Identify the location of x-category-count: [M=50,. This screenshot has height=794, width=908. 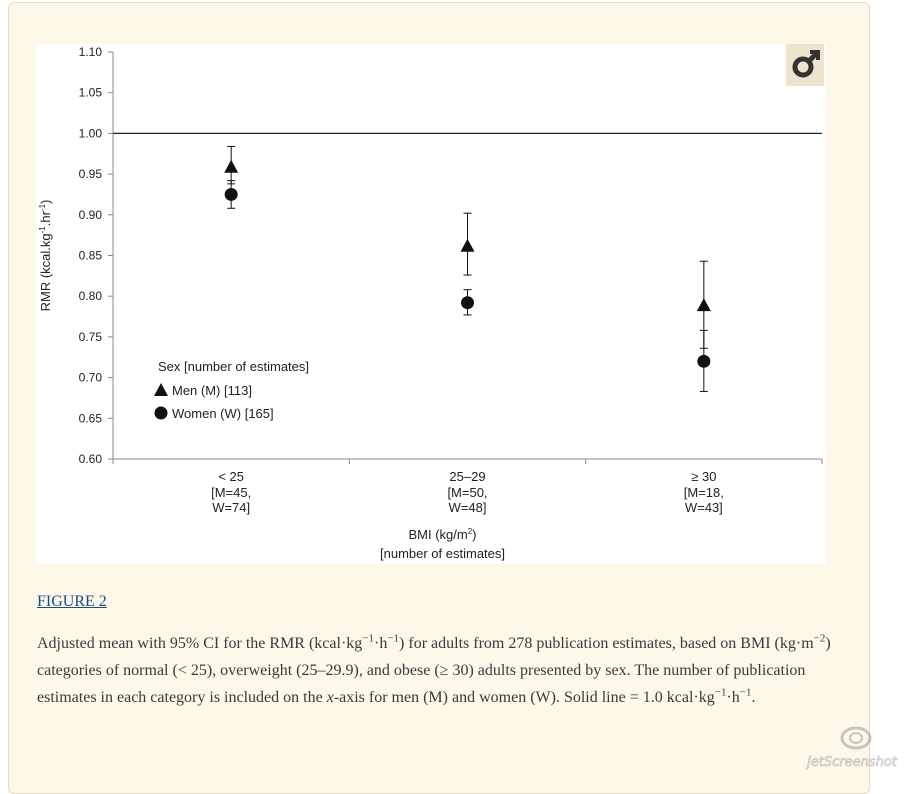
(467, 492).